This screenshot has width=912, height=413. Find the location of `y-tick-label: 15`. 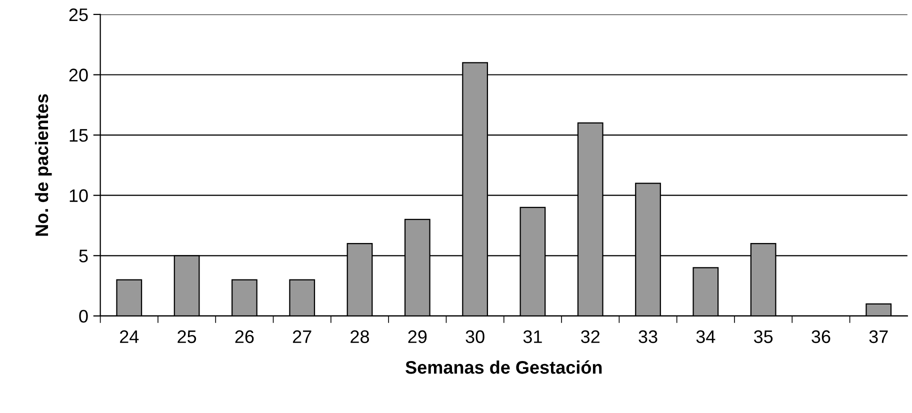

y-tick-label: 15 is located at coordinates (79, 135).